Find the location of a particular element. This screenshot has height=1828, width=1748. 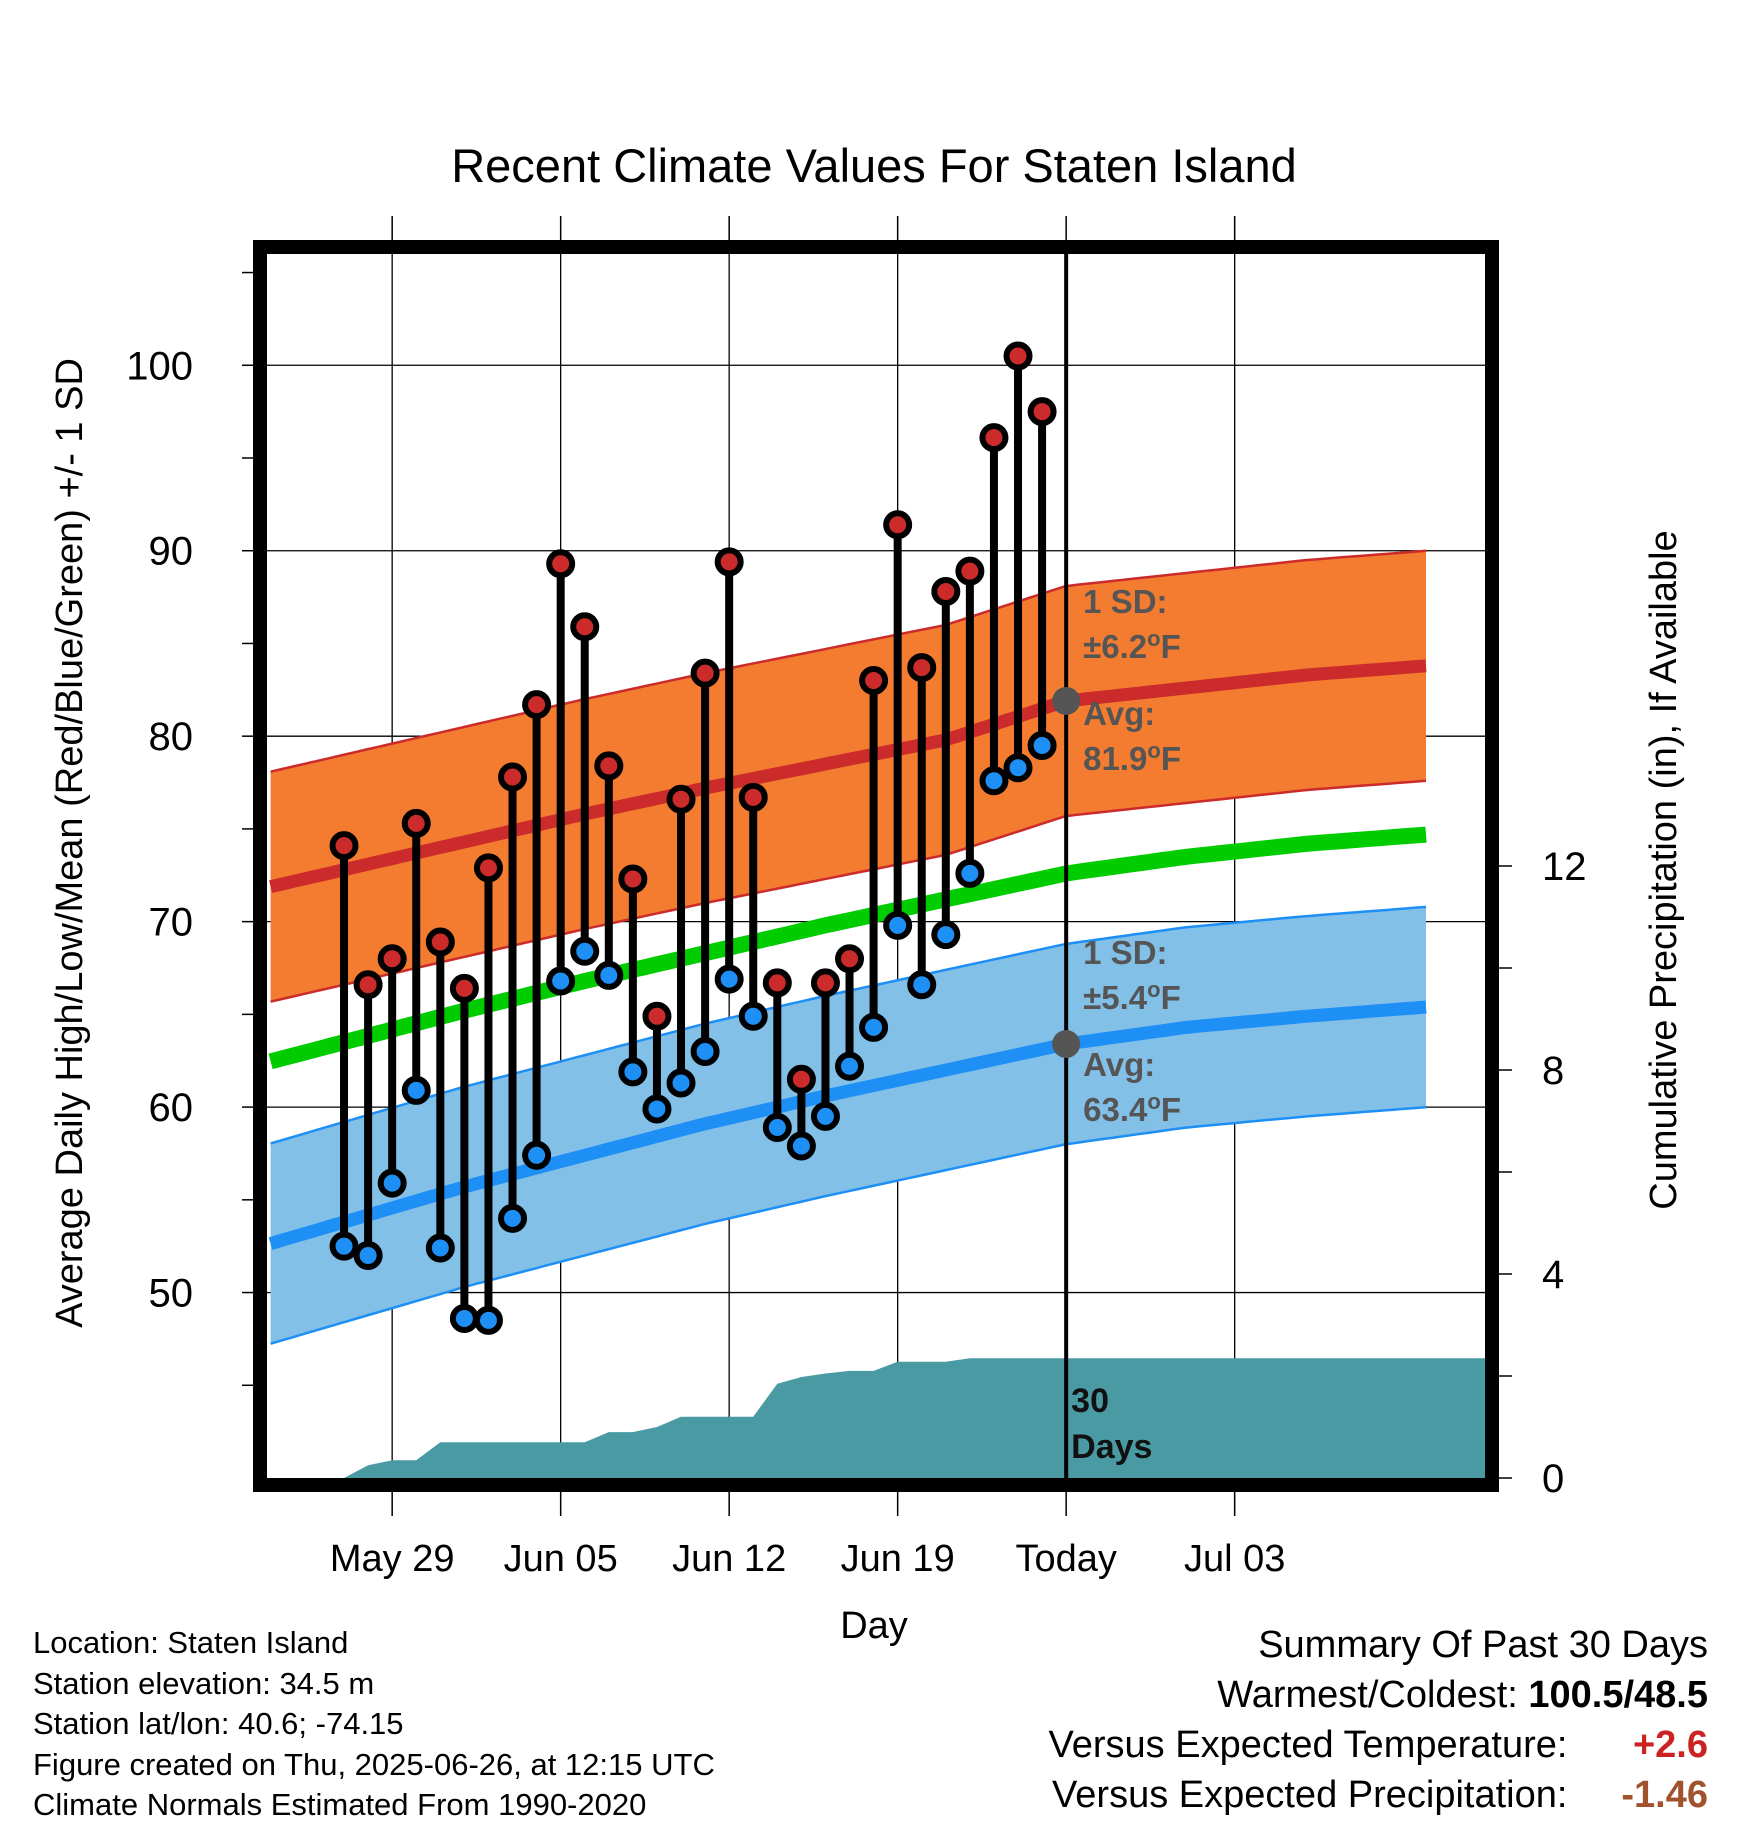

warm-cold-value: 100.5/48.5 is located at coordinates (1618, 1695).